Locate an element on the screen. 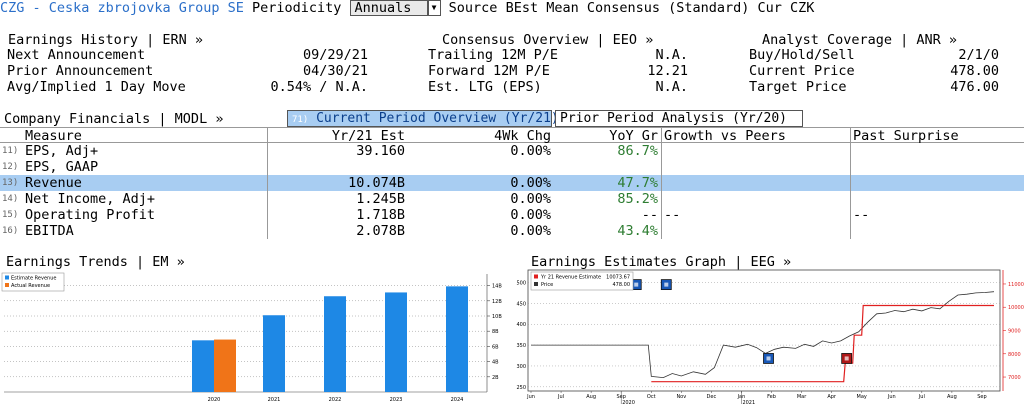 The height and width of the screenshot is (405, 1024). x-tick-label: 2023 is located at coordinates (396, 400).